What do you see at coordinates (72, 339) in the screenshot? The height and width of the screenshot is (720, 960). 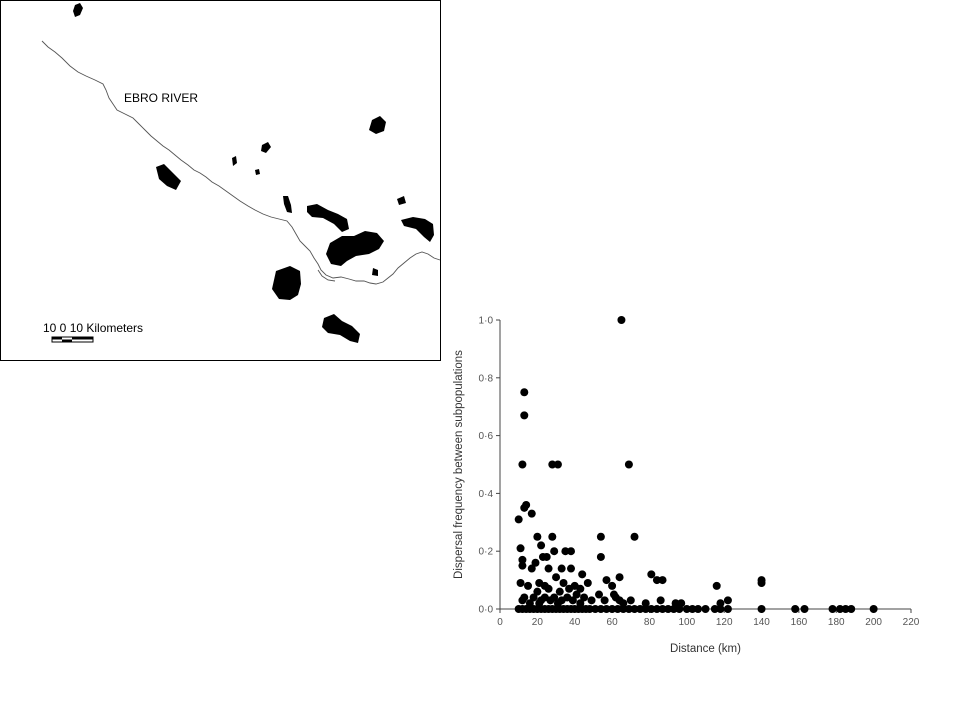 I see `scale-bar` at bounding box center [72, 339].